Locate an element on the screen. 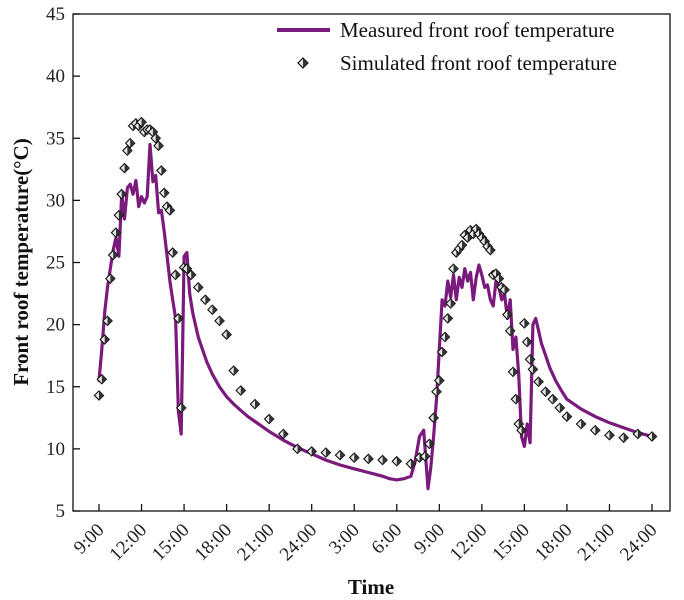 The width and height of the screenshot is (684, 600). y-tick-label: 40 is located at coordinates (55, 76).